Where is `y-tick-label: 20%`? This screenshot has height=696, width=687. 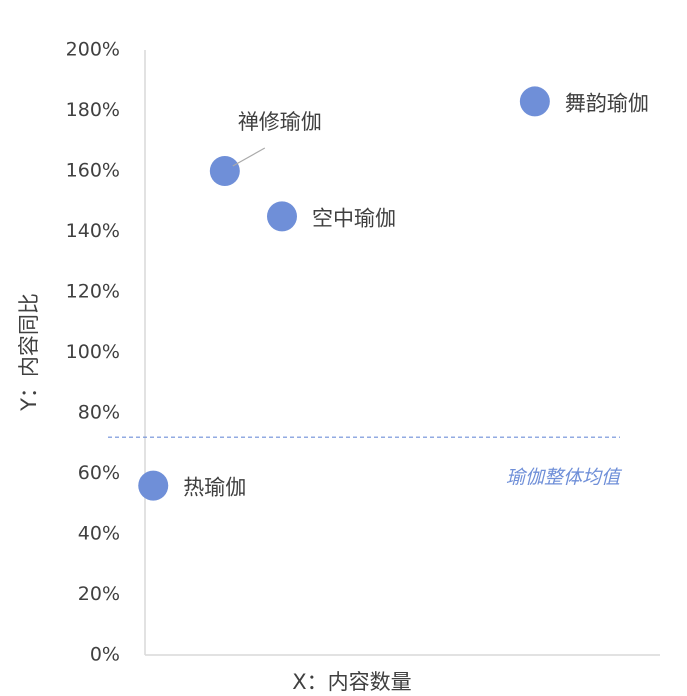
y-tick-label: 20% is located at coordinates (99, 594).